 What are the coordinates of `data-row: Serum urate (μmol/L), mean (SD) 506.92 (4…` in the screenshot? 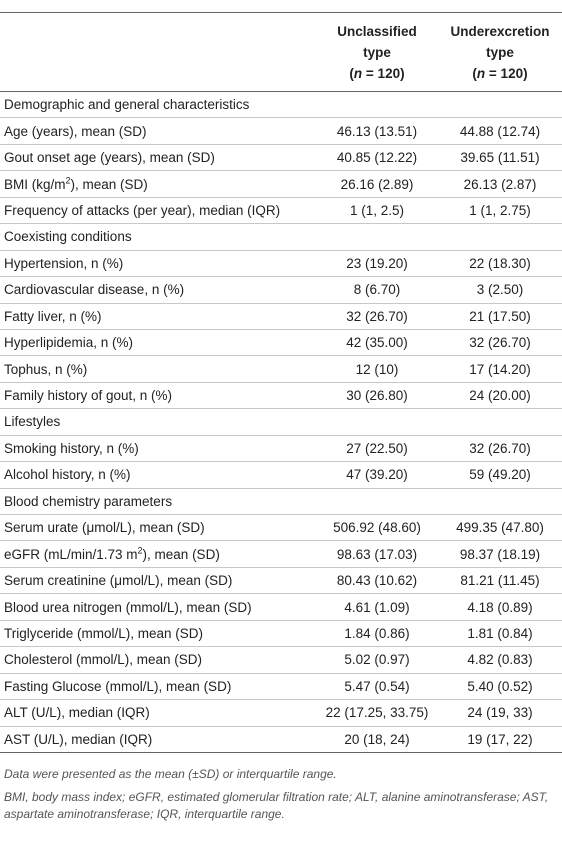 It's located at (281, 528).